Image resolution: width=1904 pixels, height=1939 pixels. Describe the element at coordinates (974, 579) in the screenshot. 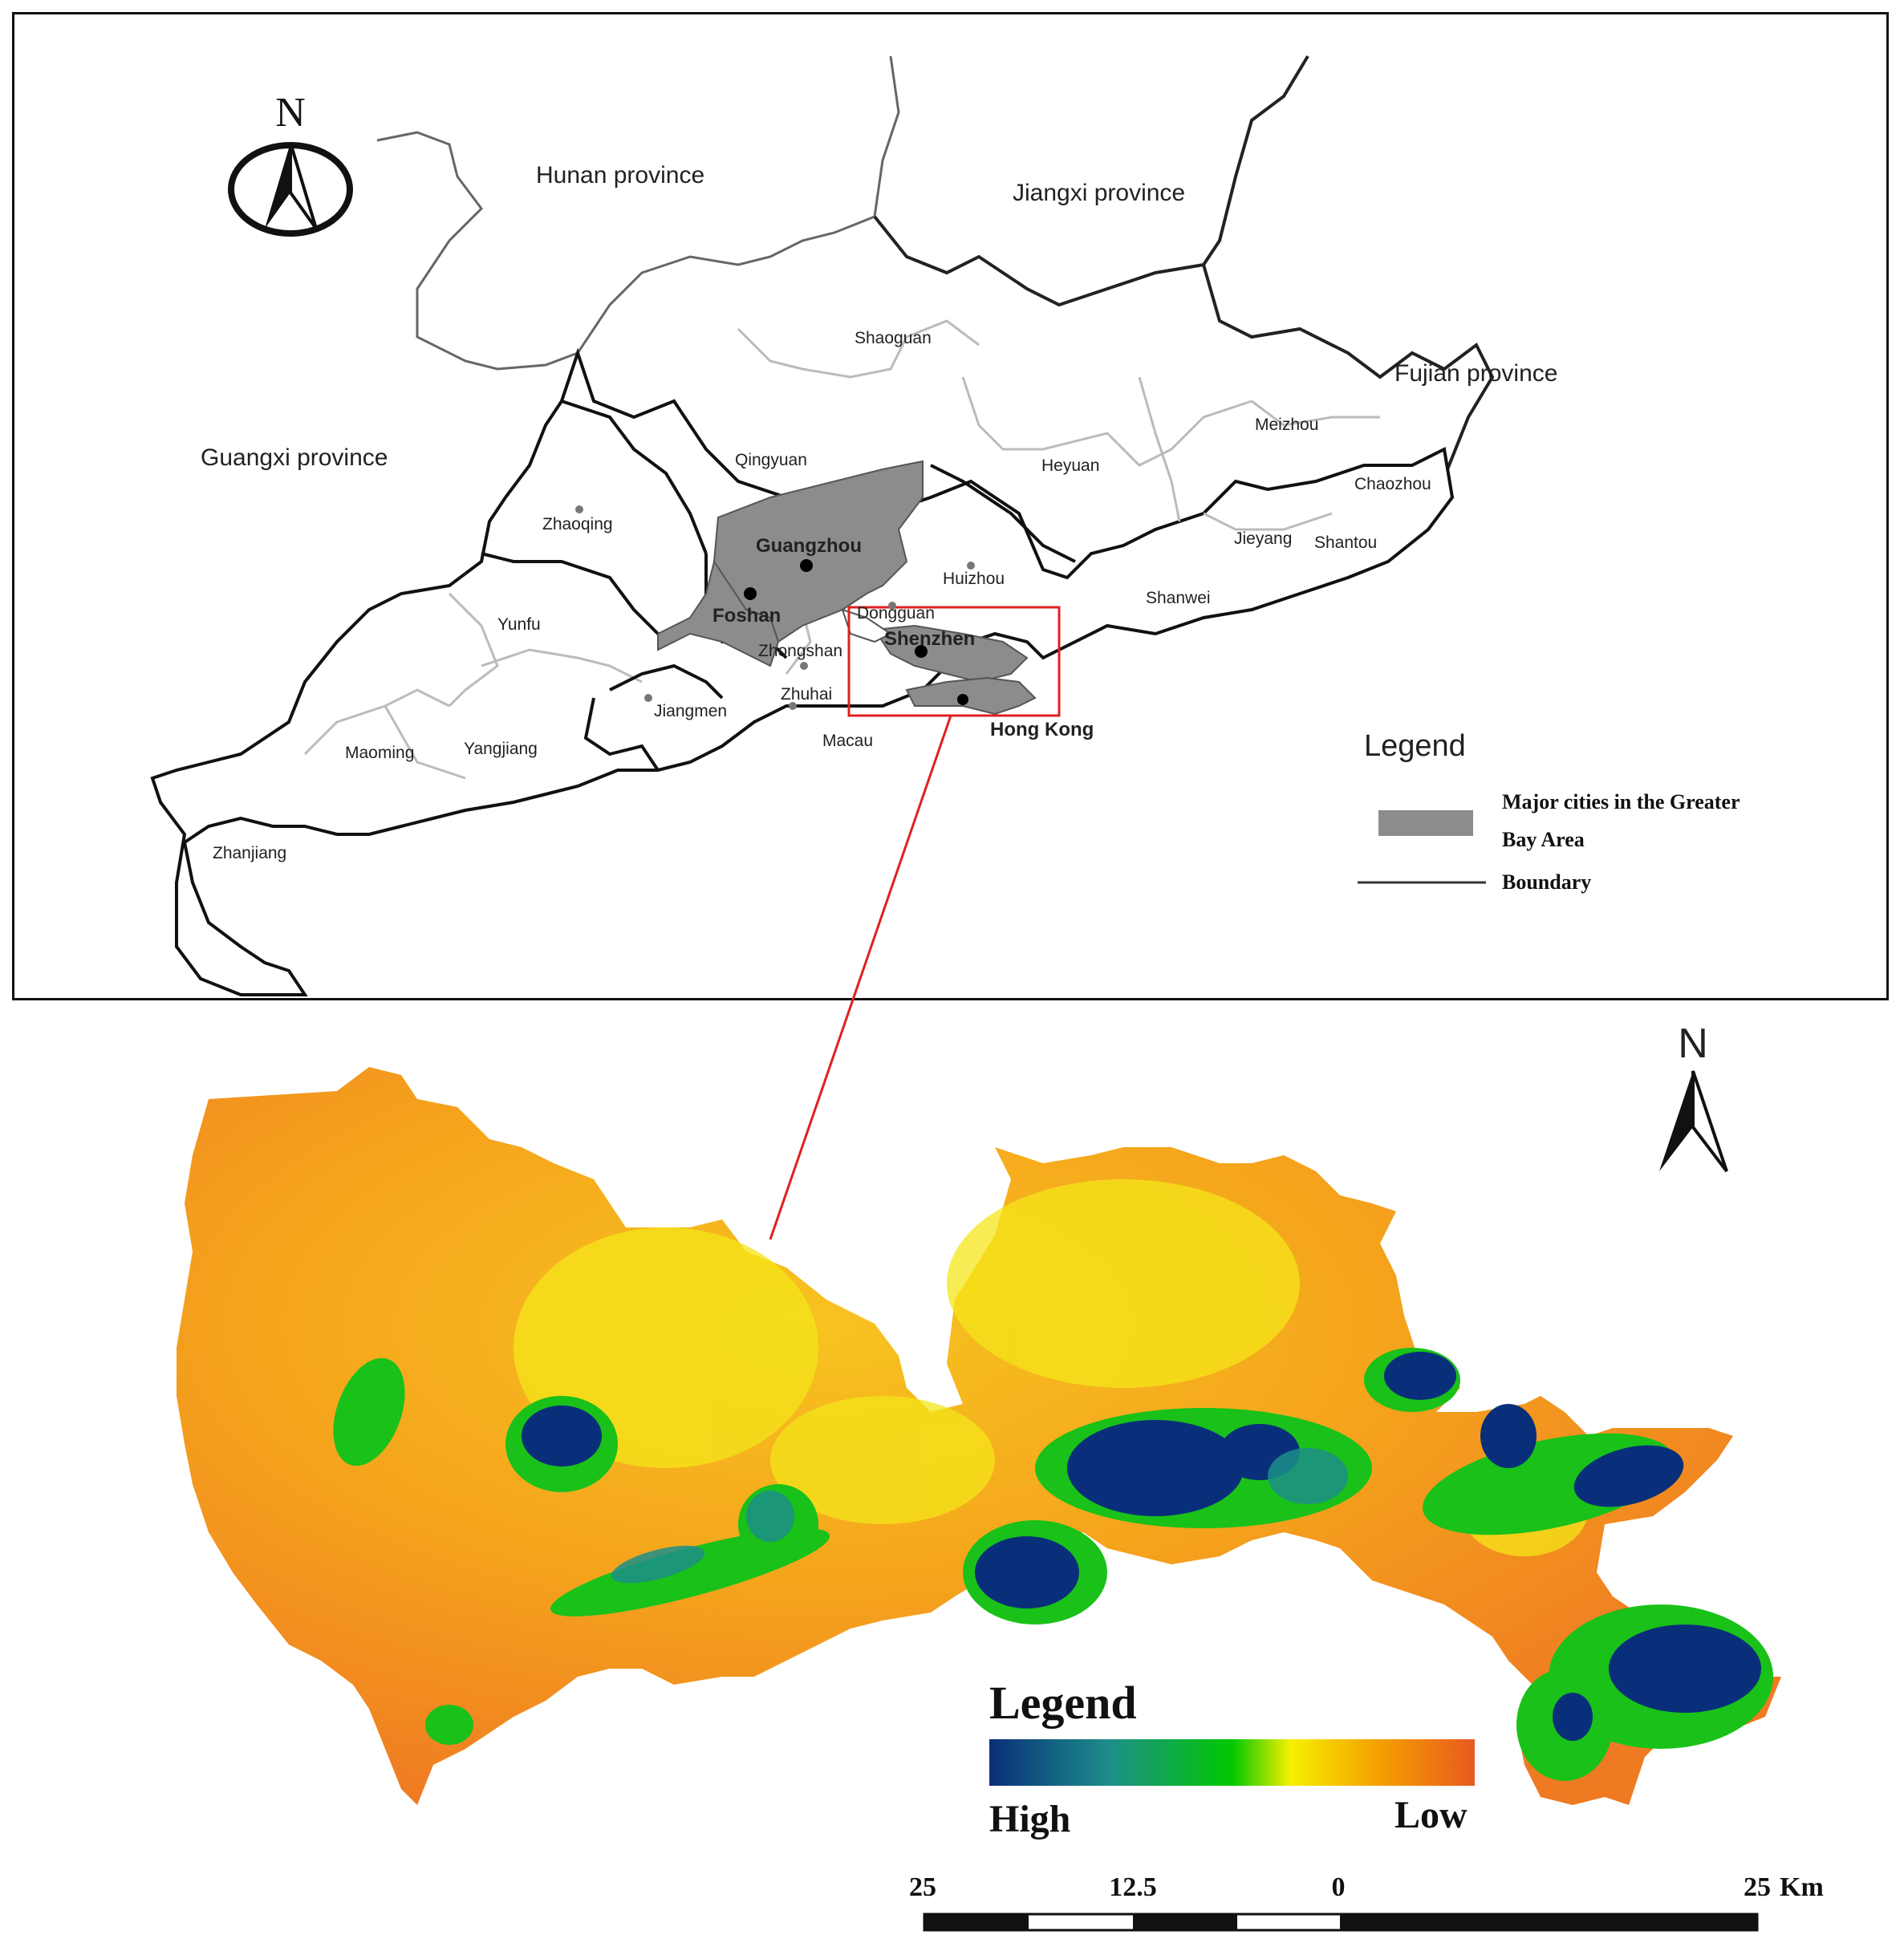

I see `label-huizhou: Huizhou` at that location.